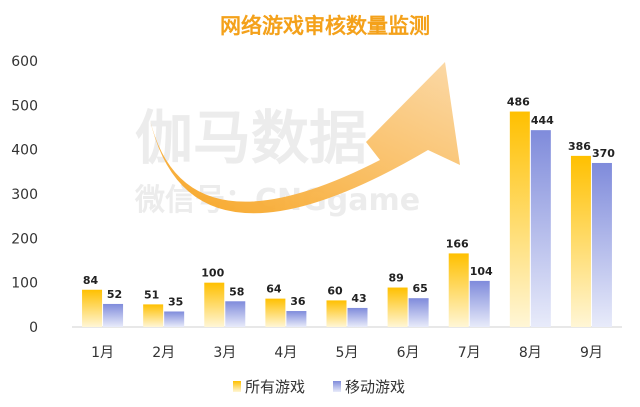 Image resolution: width=640 pixels, height=407 pixels. What do you see at coordinates (236, 291) in the screenshot?
I see `data-label: 58` at bounding box center [236, 291].